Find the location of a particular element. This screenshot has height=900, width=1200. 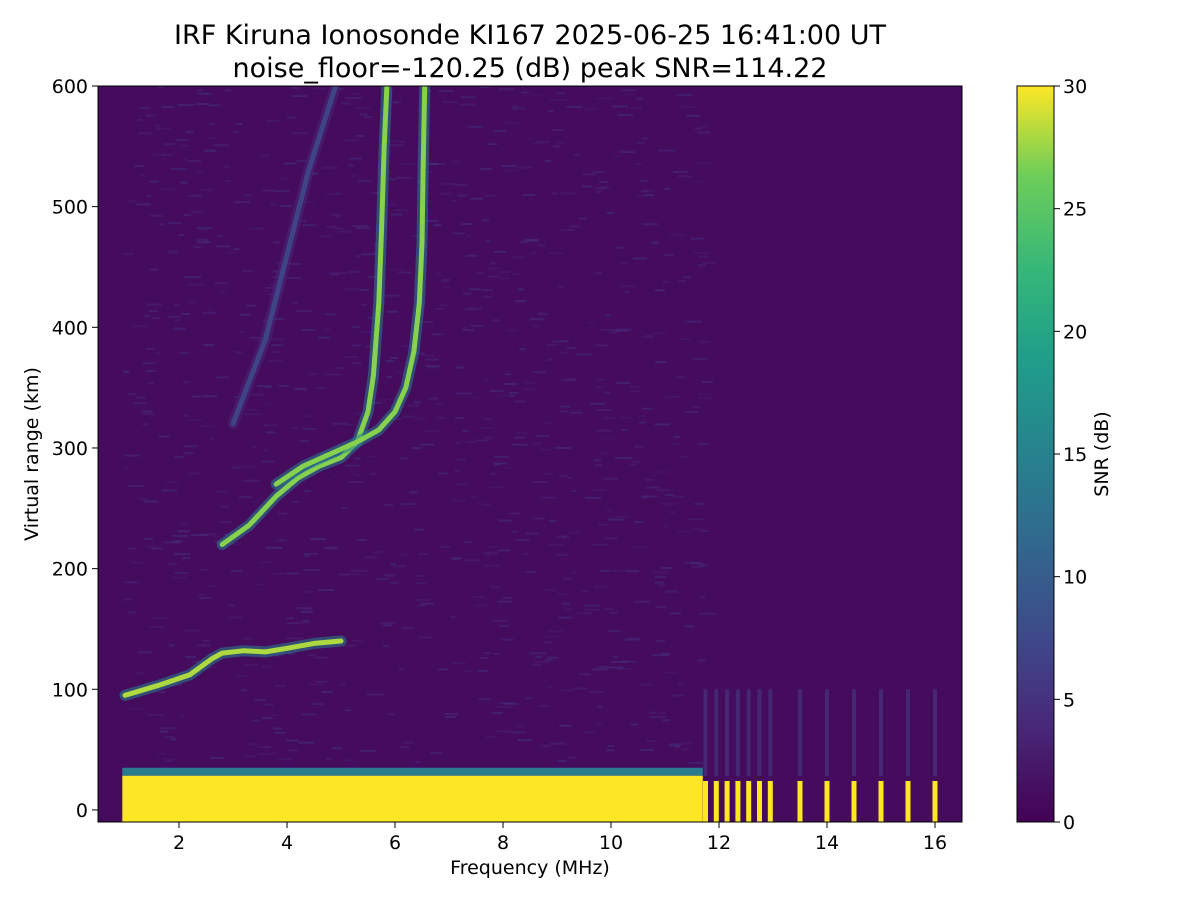

x-tick-label: 4 is located at coordinates (287, 843).